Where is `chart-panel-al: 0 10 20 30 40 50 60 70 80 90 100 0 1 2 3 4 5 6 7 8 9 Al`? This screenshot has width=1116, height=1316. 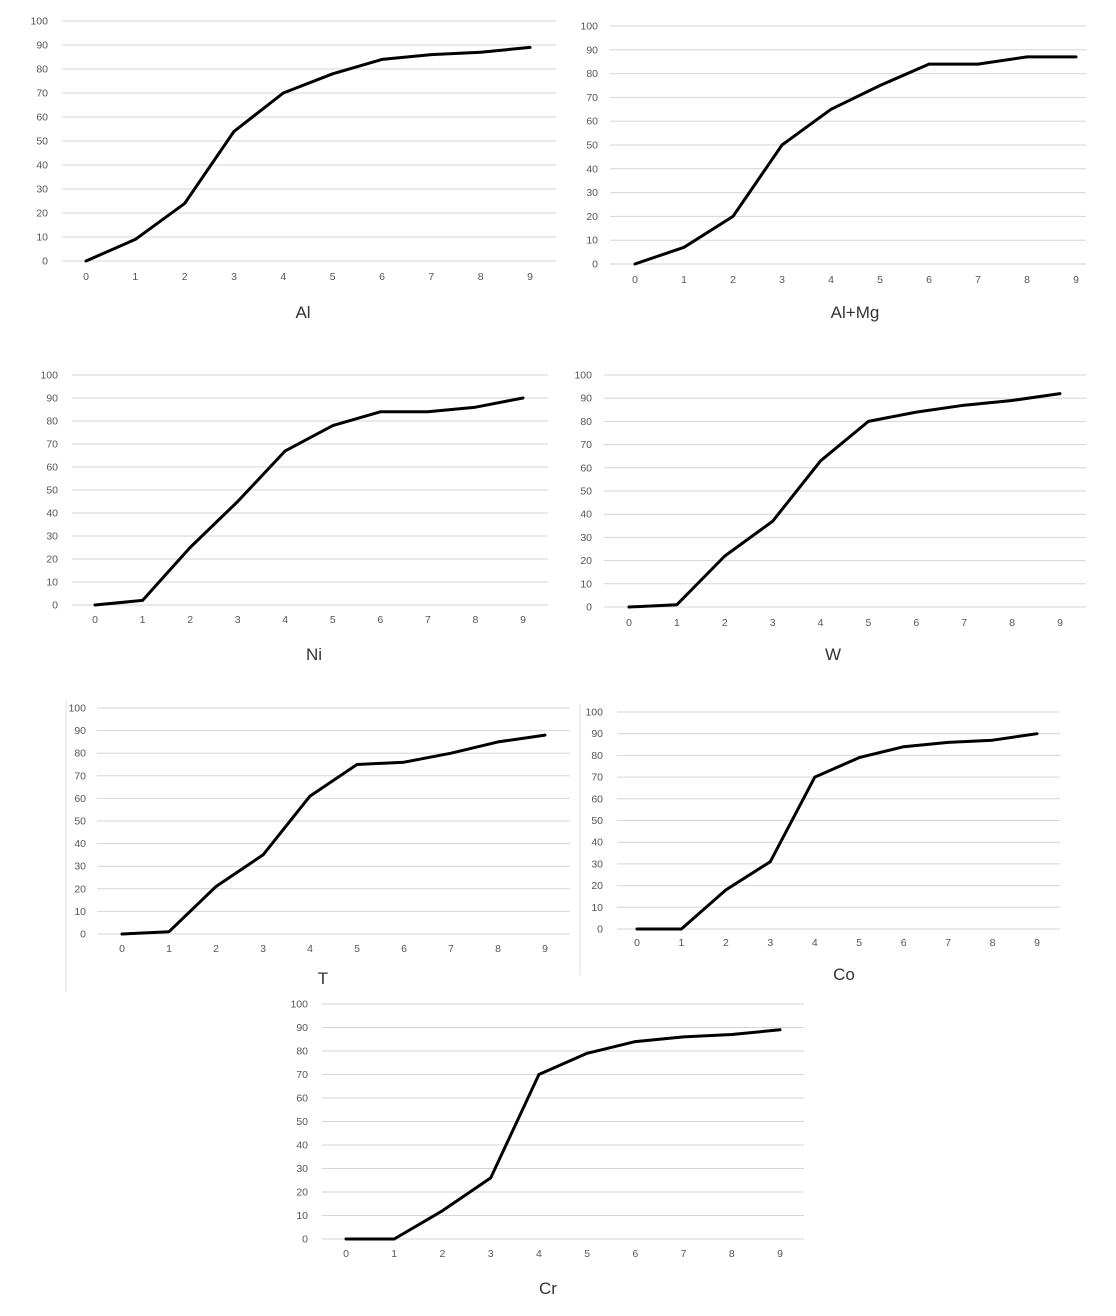
chart-panel-al: 0 10 20 30 40 50 60 70 80 90 100 0 1 2 3 4 5 6 7 8 9 Al is located at coordinates (293, 169).